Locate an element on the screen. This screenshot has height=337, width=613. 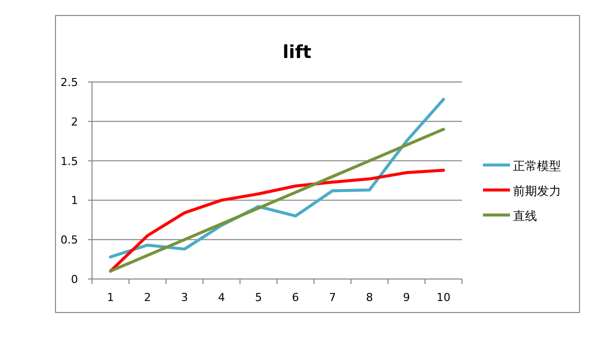
x-tick-label: 5 is located at coordinates (258, 297).